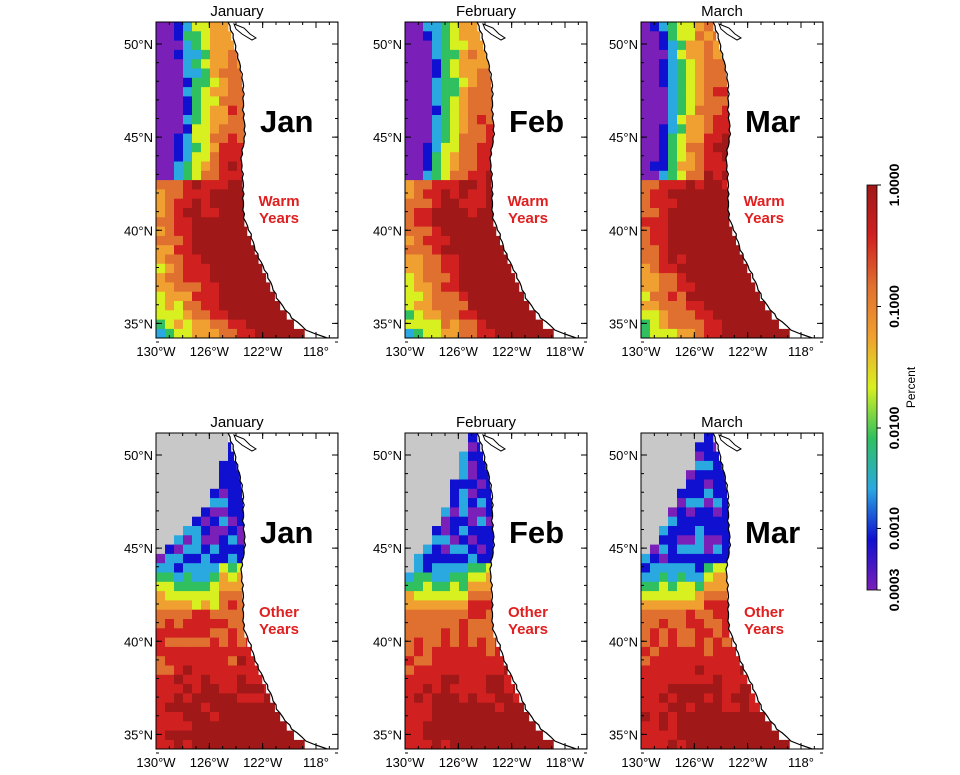 The height and width of the screenshot is (775, 960). Describe the element at coordinates (767, 591) in the screenshot. I see `coastline` at that location.